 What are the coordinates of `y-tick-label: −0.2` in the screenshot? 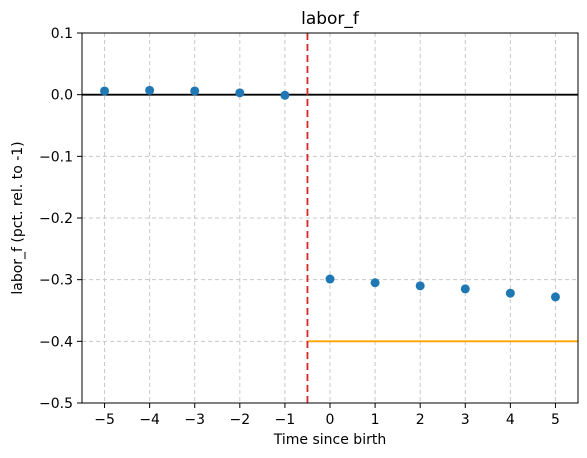 It's located at (56, 219).